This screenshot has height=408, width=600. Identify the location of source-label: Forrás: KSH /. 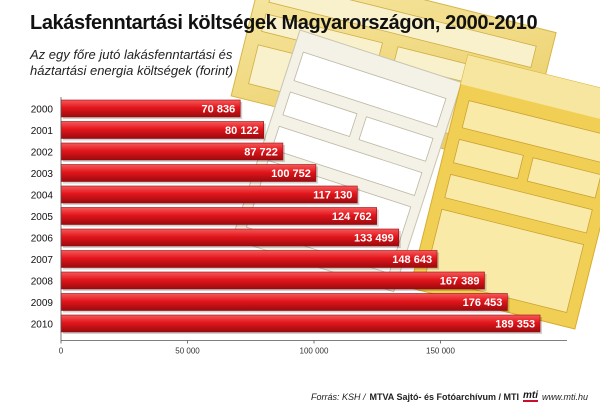
(338, 396).